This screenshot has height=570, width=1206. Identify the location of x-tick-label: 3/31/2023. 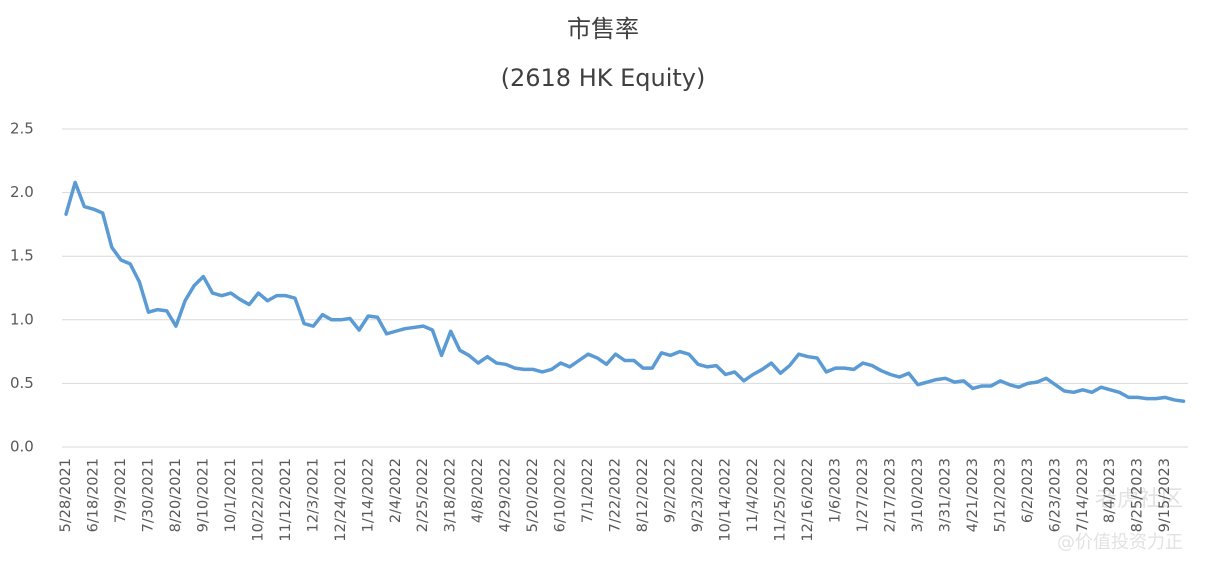
(945, 495).